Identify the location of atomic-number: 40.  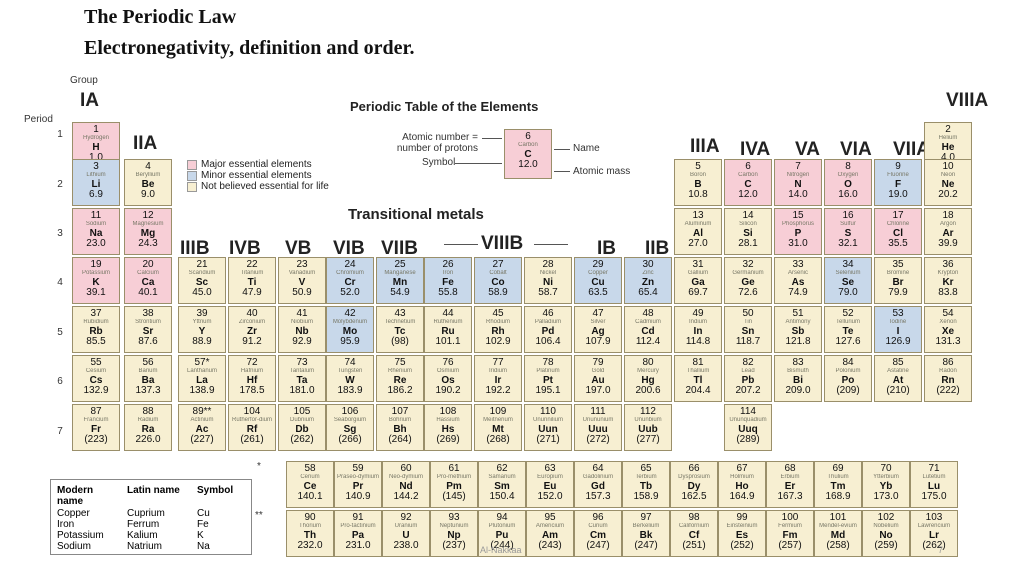
(252, 313).